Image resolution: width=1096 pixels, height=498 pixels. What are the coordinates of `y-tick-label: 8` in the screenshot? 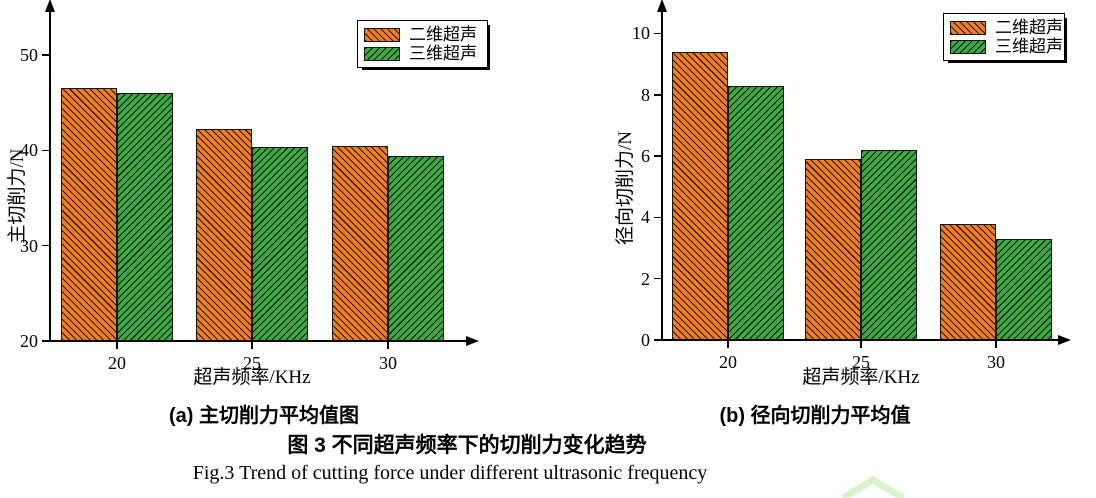 It's located at (645, 94).